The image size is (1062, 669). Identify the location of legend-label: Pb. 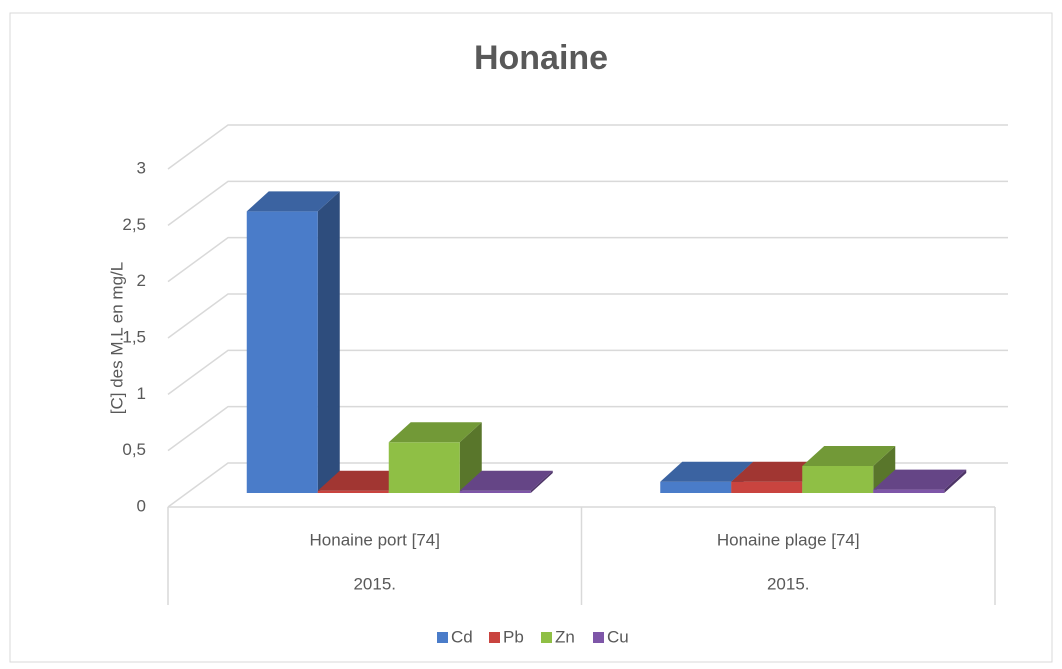
(513, 636).